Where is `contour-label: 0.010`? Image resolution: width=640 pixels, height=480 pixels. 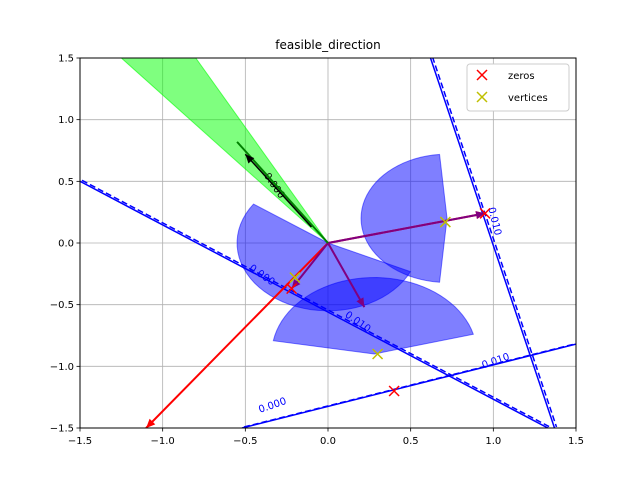
contour-label: 0.010 is located at coordinates (495, 362).